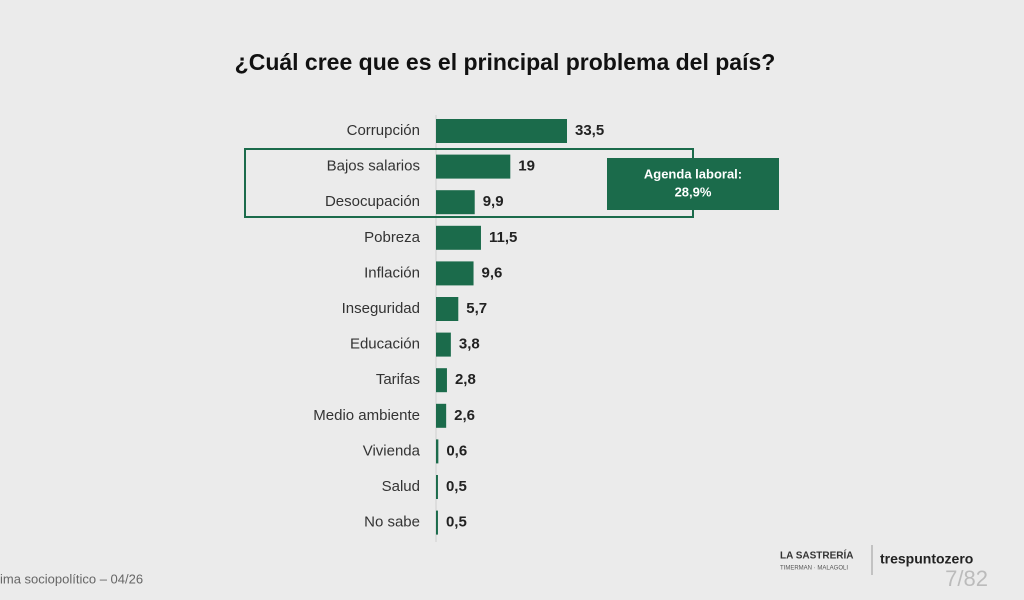  I want to click on value-label: 3,8, so click(469, 344).